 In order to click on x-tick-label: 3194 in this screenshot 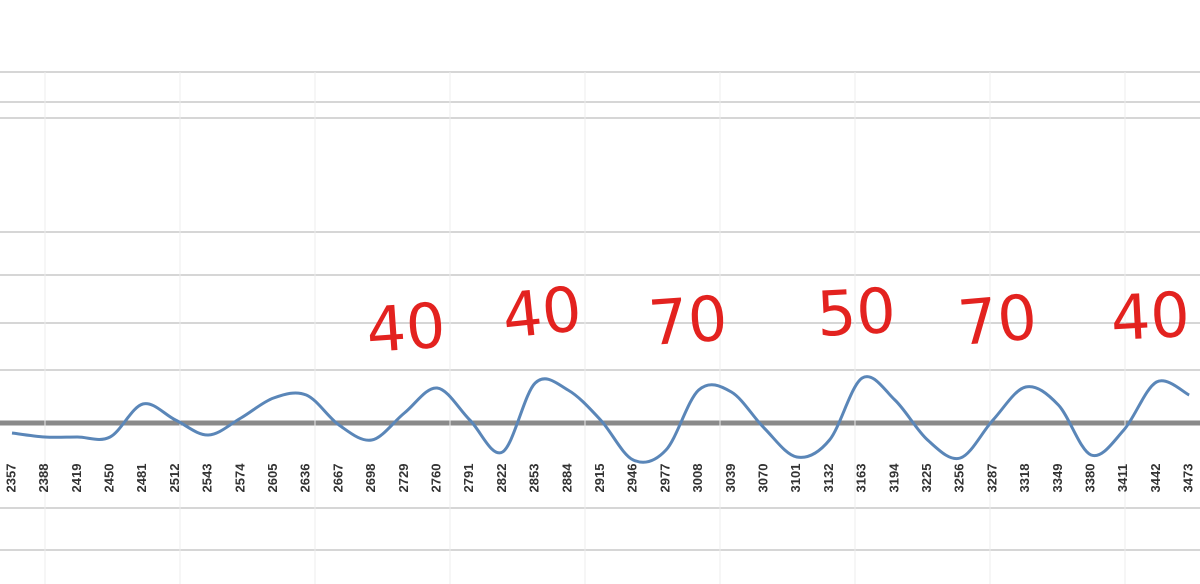, I will do `click(893, 478)`.